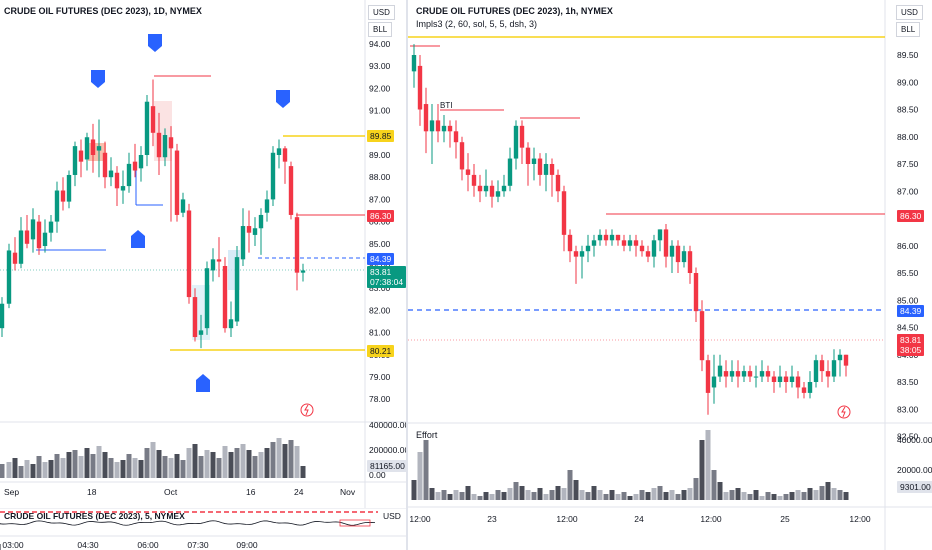 This screenshot has height=550, width=932. What do you see at coordinates (380, 111) in the screenshot?
I see `left-price-tick: 91.00` at bounding box center [380, 111].